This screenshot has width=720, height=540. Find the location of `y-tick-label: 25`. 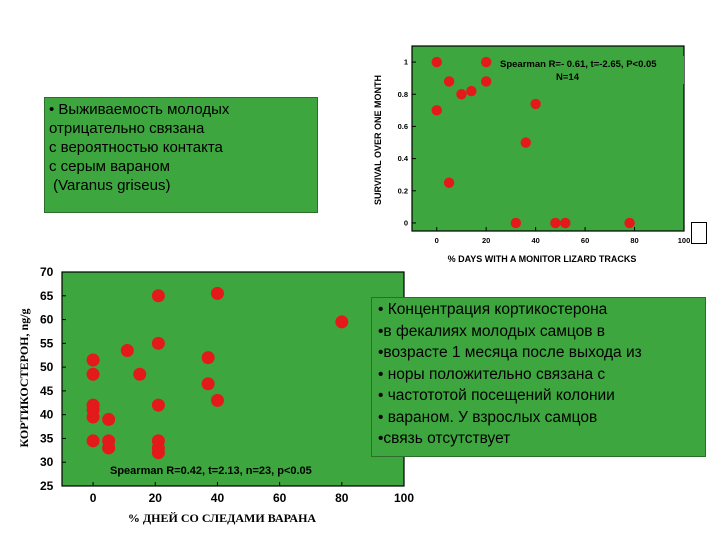

y-tick-label: 25 is located at coordinates (47, 486).